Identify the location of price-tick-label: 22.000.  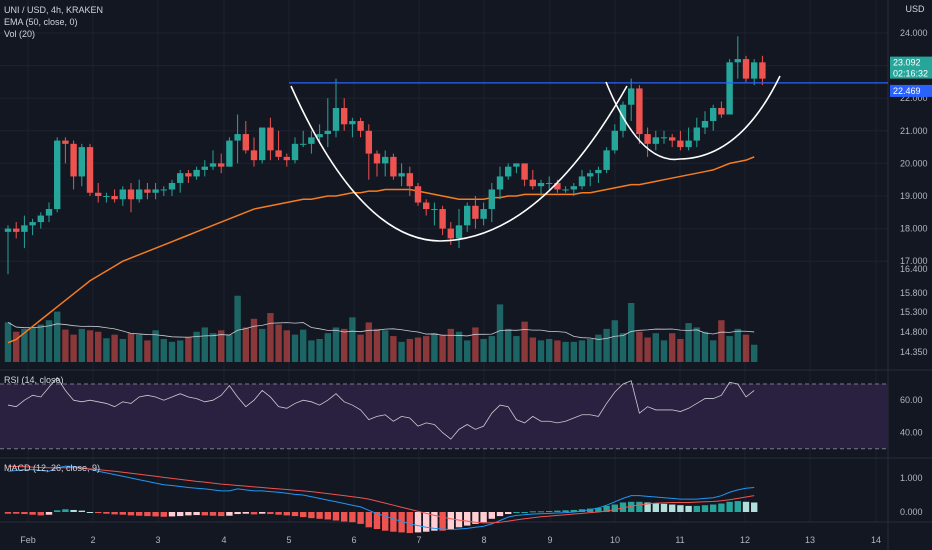
(914, 98).